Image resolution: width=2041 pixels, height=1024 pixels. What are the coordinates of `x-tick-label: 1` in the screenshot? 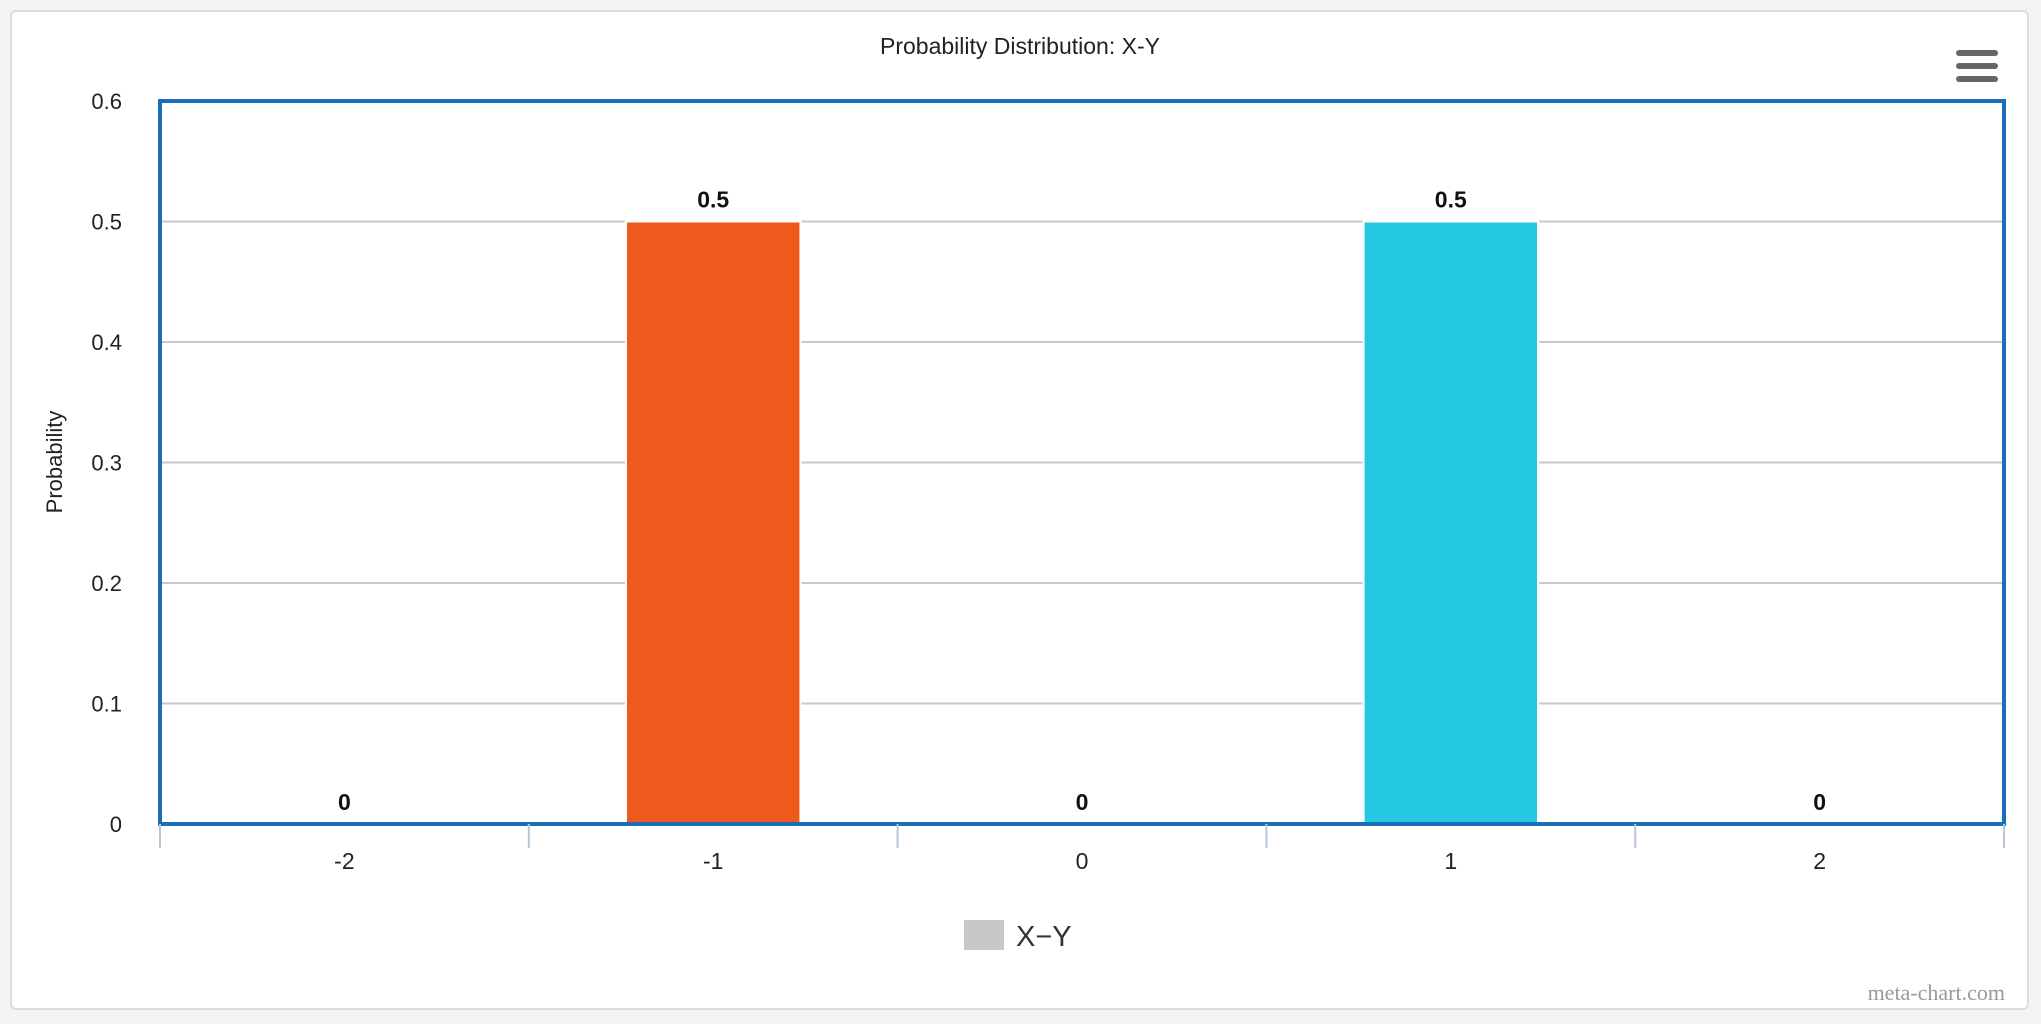 It's located at (1450, 861).